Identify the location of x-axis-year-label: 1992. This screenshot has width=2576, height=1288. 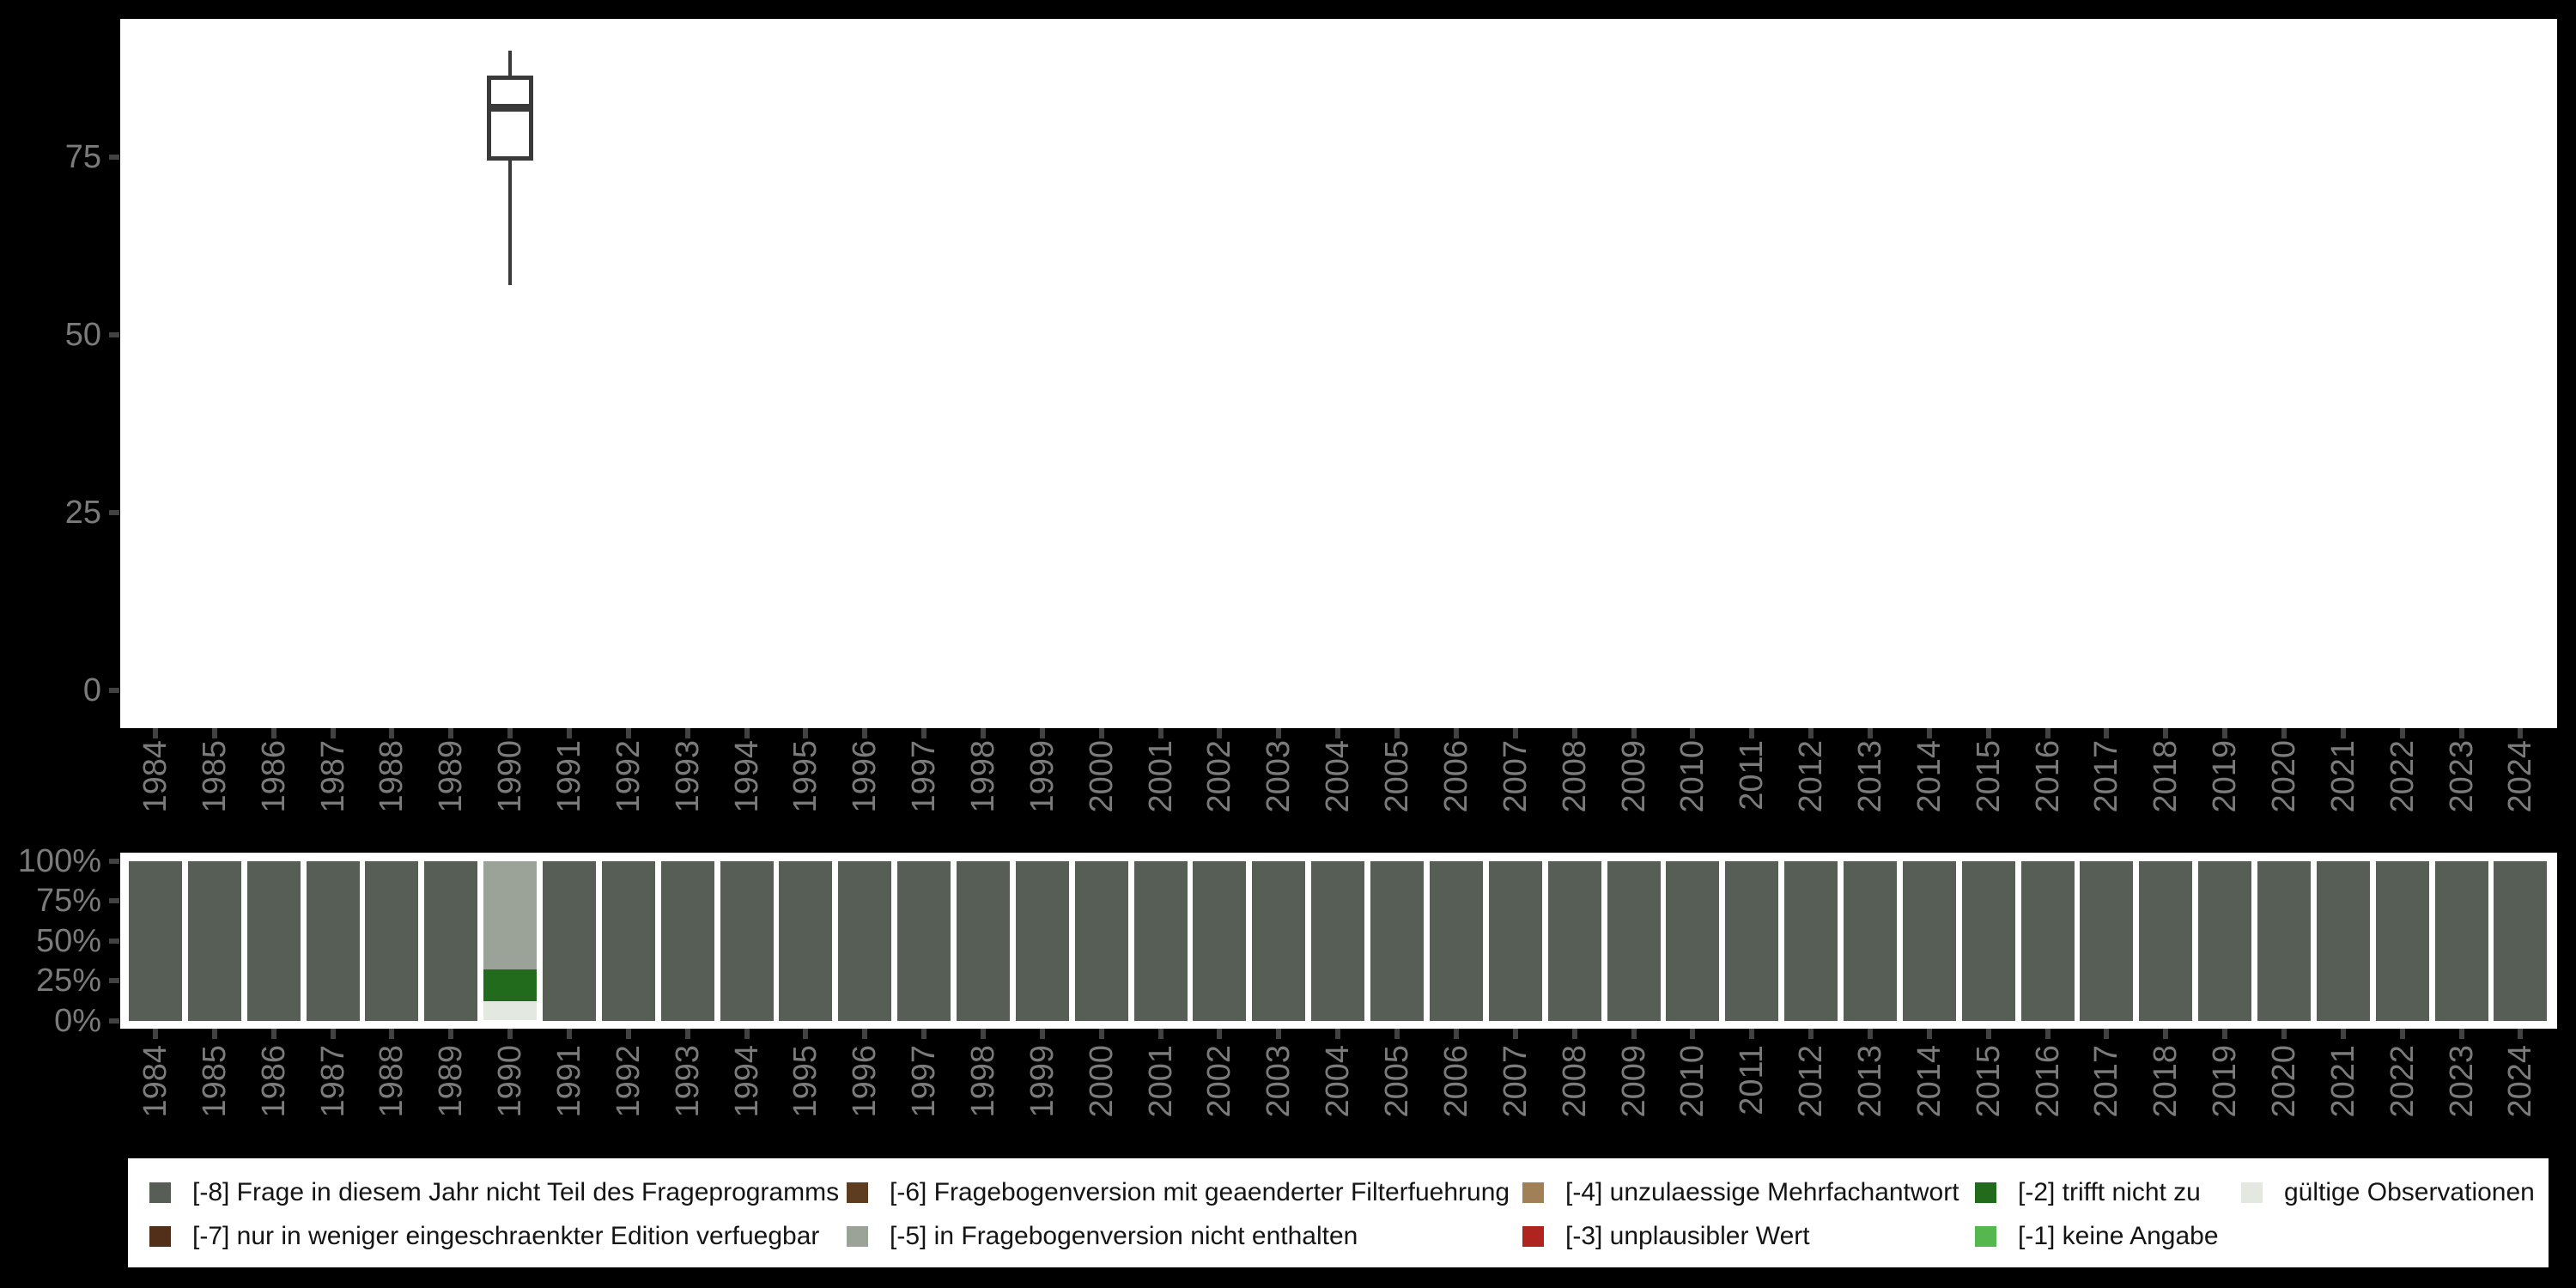
(629, 1081).